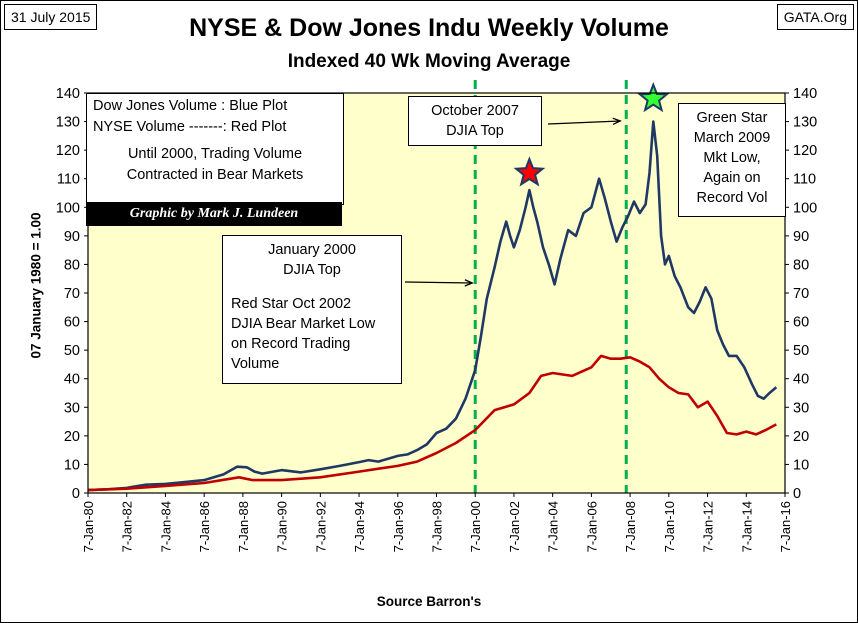 This screenshot has width=858, height=623. What do you see at coordinates (805, 94) in the screenshot?
I see `y-tick-label-right: 140` at bounding box center [805, 94].